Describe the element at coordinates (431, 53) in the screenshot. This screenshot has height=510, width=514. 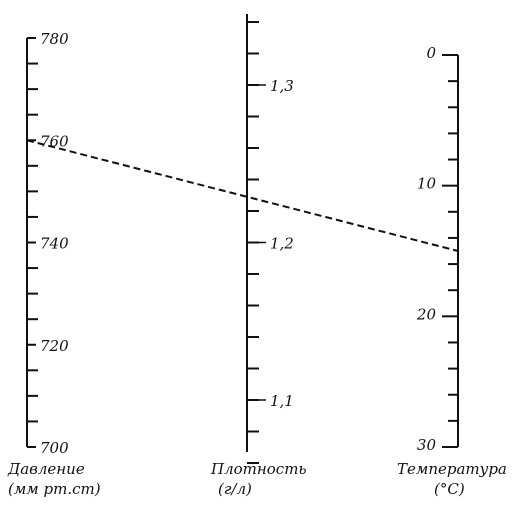
I see `temperature-tick-label: 0` at that location.